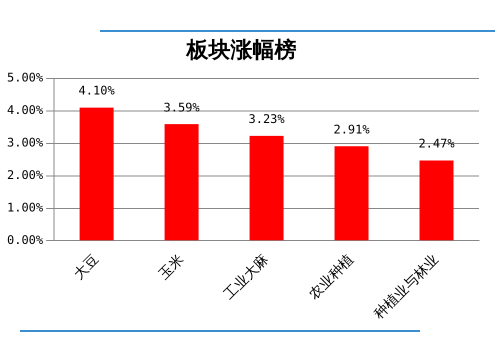 This screenshot has width=501, height=346. Describe the element at coordinates (171, 267) in the screenshot. I see `x-tick-label: 玉米` at that location.